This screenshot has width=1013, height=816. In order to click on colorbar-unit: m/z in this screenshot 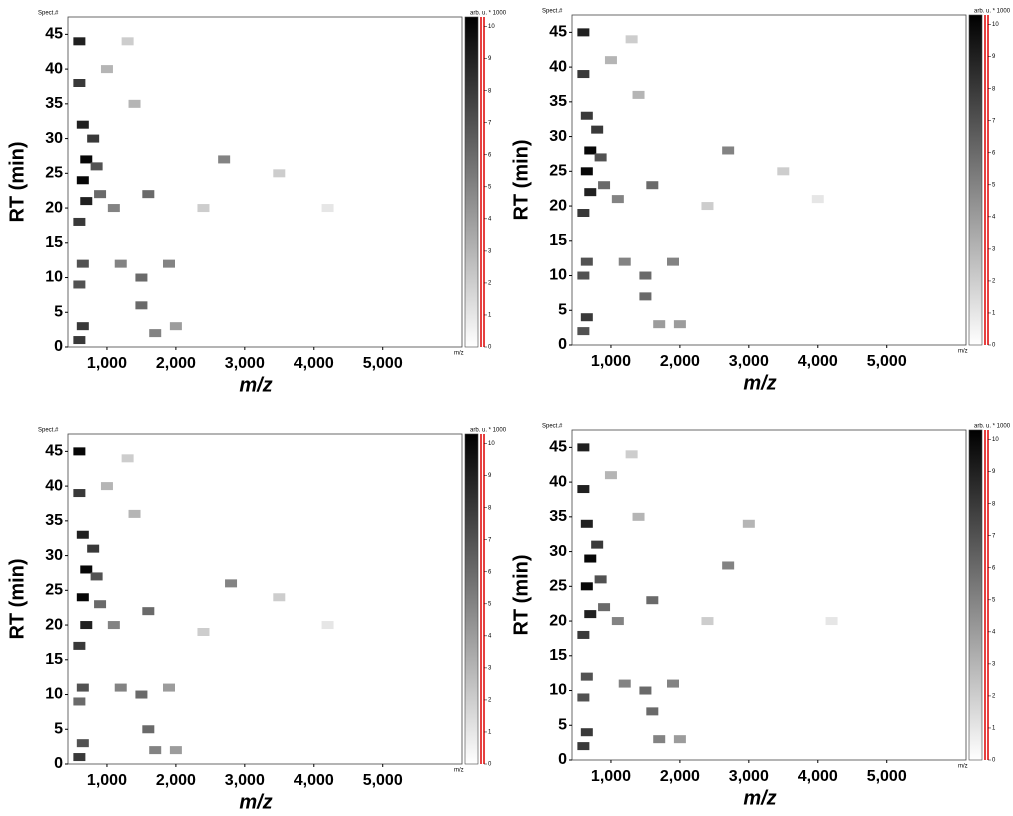, I will do `click(459, 771)`.